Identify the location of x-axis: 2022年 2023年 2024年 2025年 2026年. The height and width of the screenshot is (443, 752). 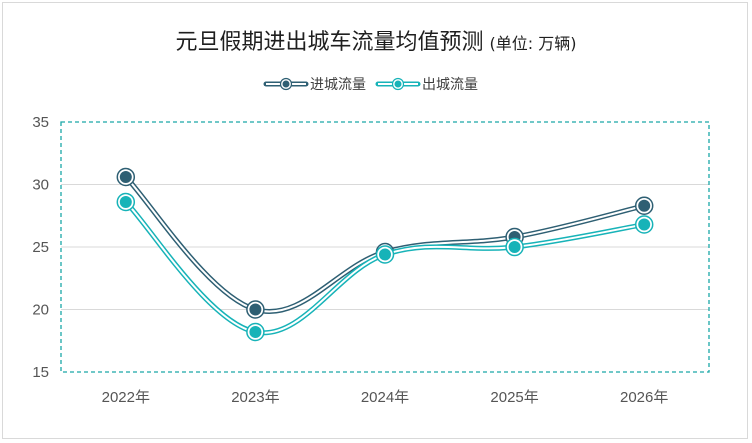
(385, 397).